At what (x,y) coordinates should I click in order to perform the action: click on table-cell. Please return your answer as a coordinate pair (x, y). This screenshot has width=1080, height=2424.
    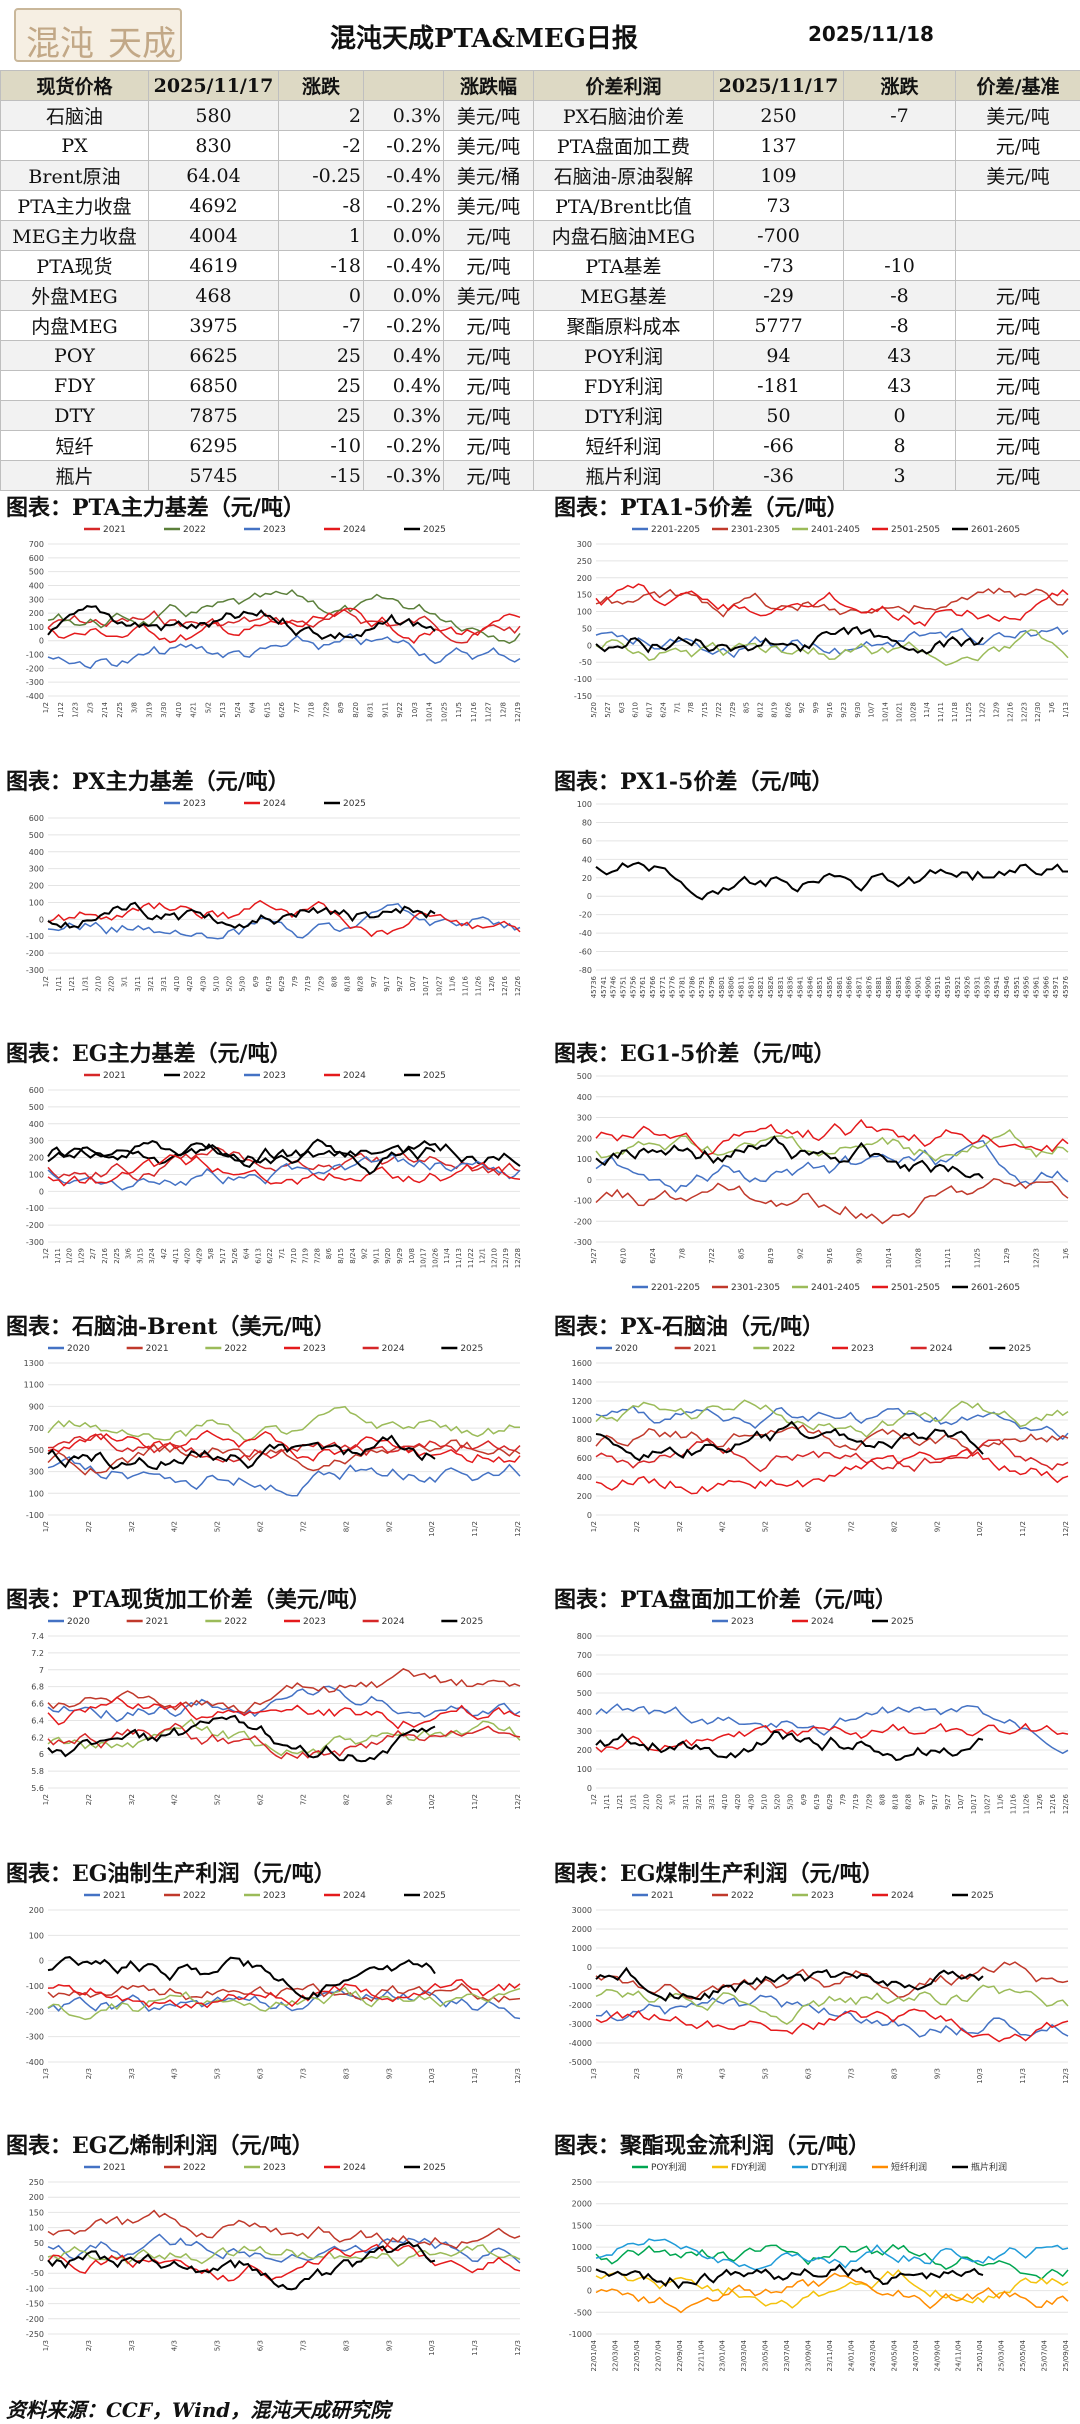
    Looking at the image, I should click on (899, 205).